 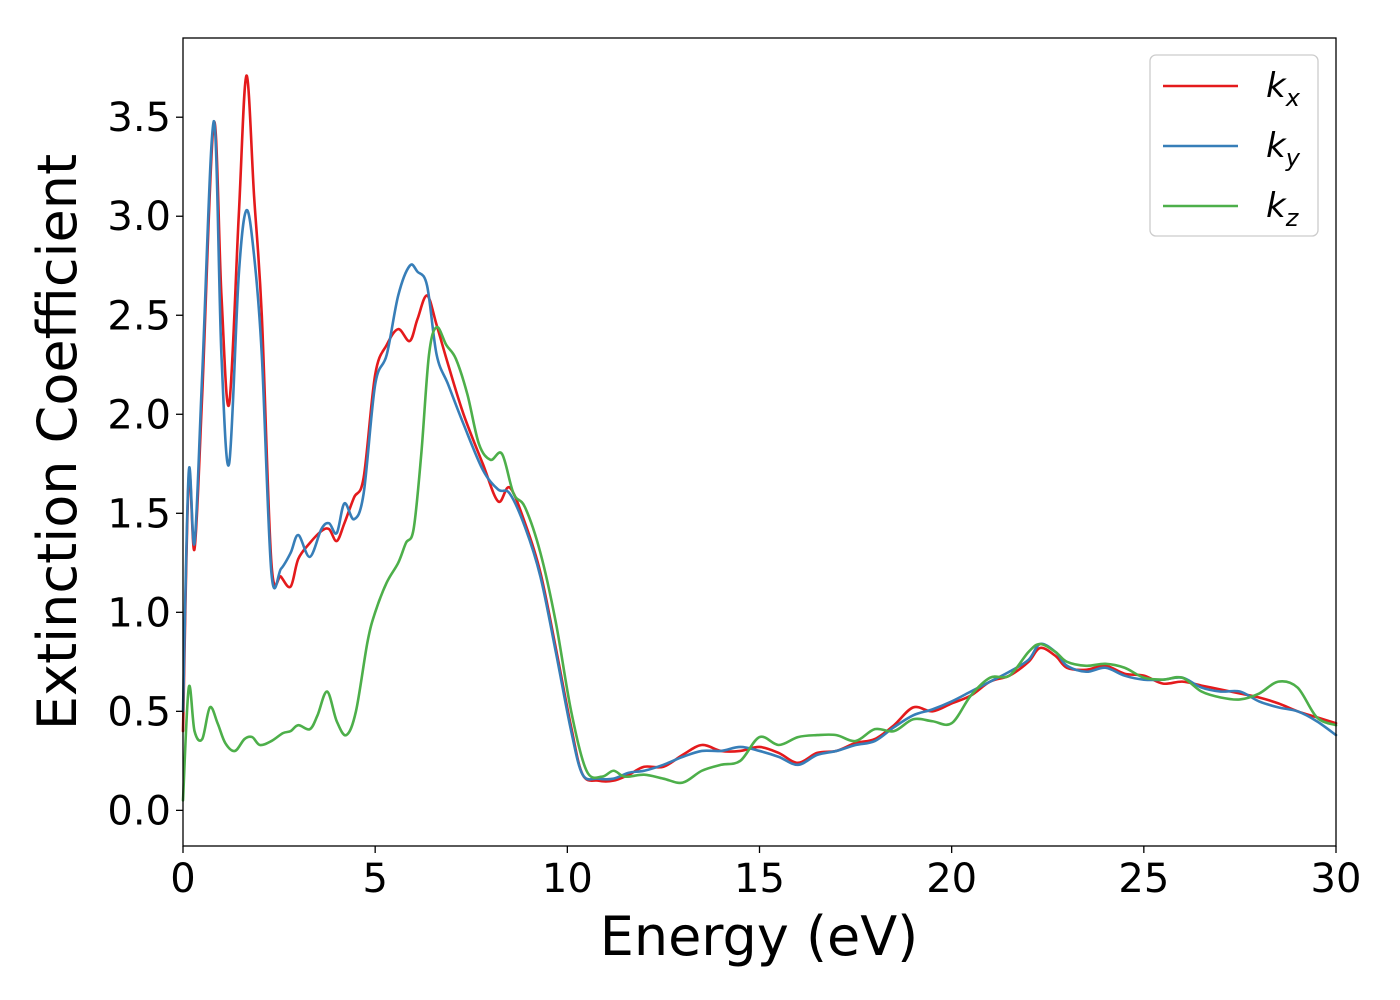 What do you see at coordinates (139, 415) in the screenshot?
I see `y-tick-label: 2.0` at bounding box center [139, 415].